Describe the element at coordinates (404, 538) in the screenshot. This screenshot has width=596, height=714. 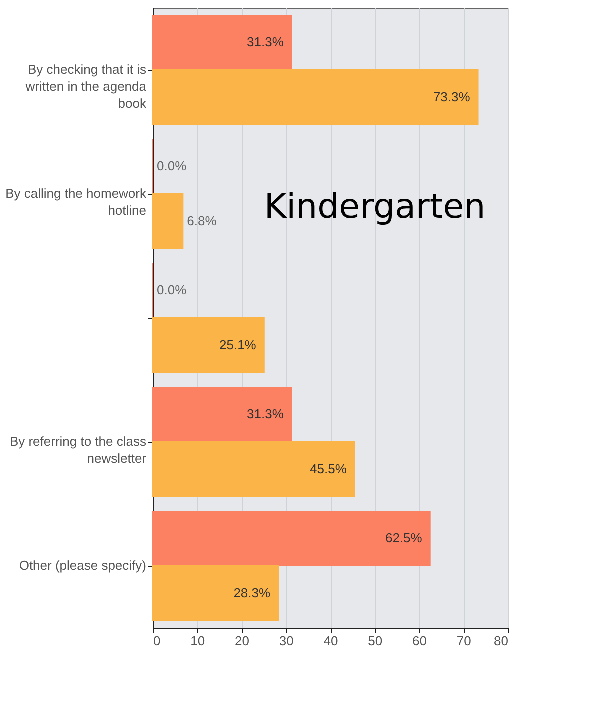
I see `data-label: 62.5%` at that location.